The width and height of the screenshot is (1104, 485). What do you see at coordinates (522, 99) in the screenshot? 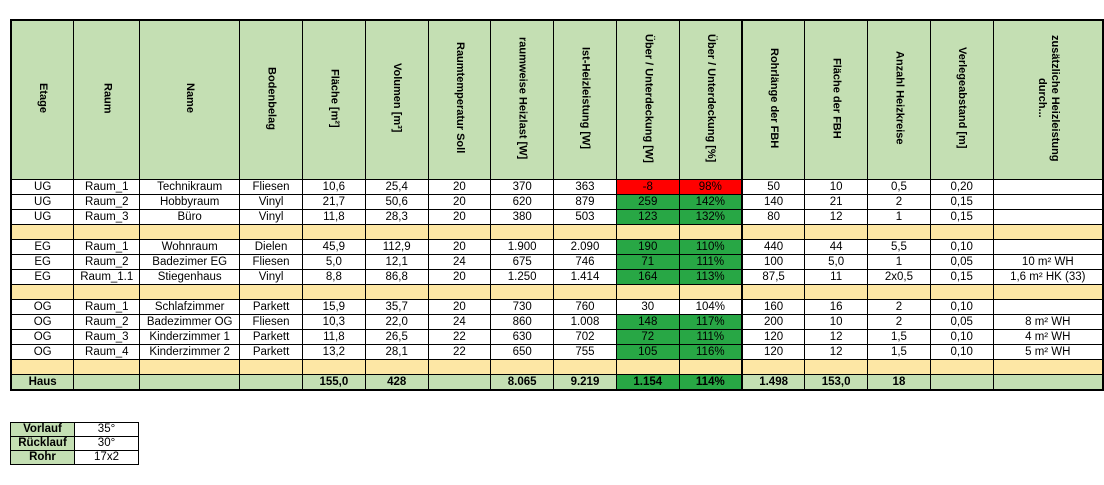
I see `column-header: raumweise Heizlast [W]` at bounding box center [522, 99].